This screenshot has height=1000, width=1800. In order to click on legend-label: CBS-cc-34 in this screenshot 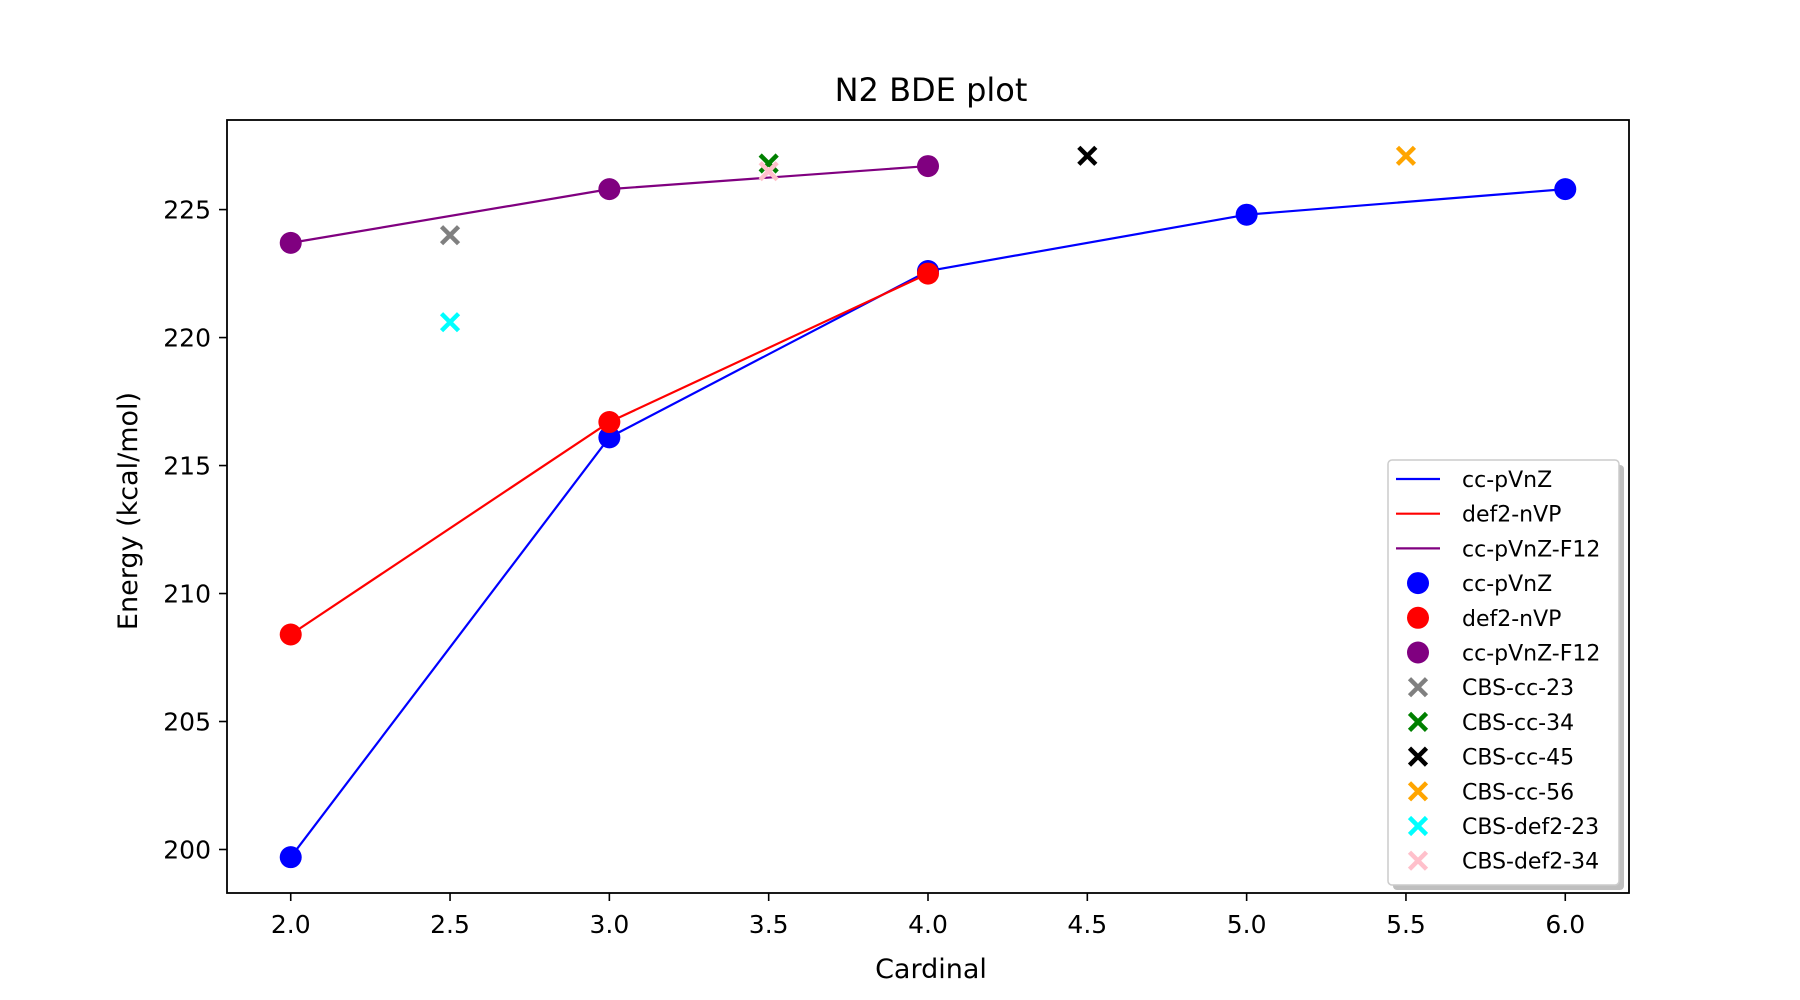, I will do `click(1518, 723)`.